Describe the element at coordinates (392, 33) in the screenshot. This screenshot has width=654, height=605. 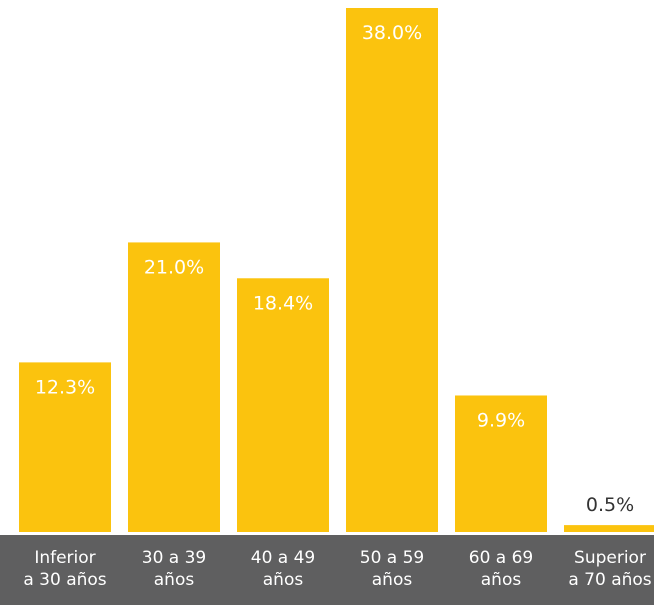
I see `bar-value-label-3: 38.0%` at that location.